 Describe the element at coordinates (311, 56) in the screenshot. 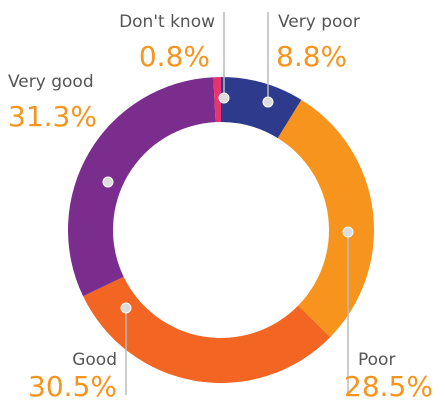

I see `slice-value: 8.8%` at that location.